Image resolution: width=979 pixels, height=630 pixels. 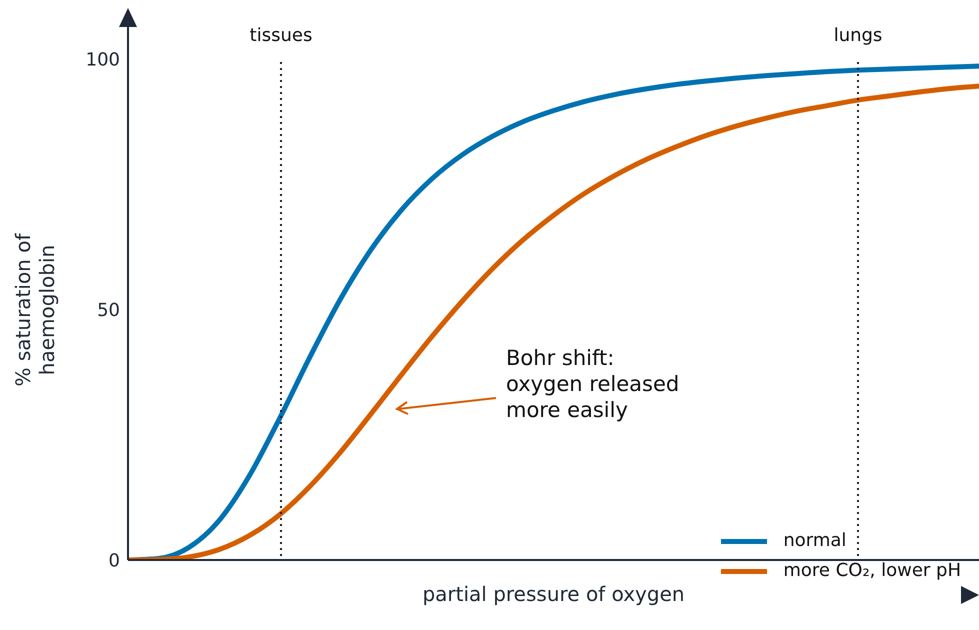 I want to click on annotation: Bohr shift: oxygen released more easily, so click(x=593, y=384).